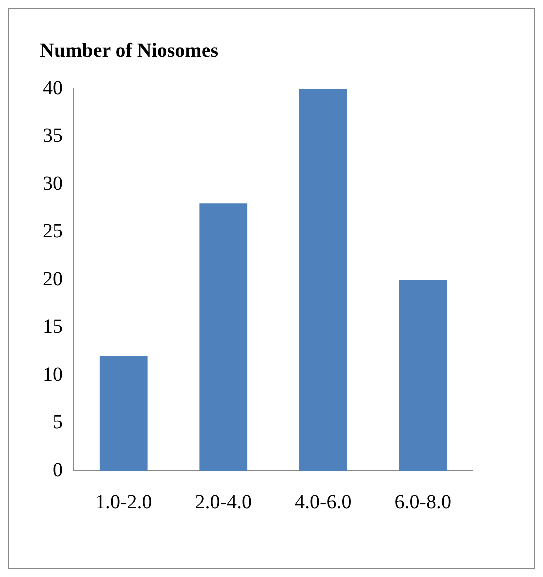  Describe the element at coordinates (53, 136) in the screenshot. I see `y-tick-label: 35` at that location.